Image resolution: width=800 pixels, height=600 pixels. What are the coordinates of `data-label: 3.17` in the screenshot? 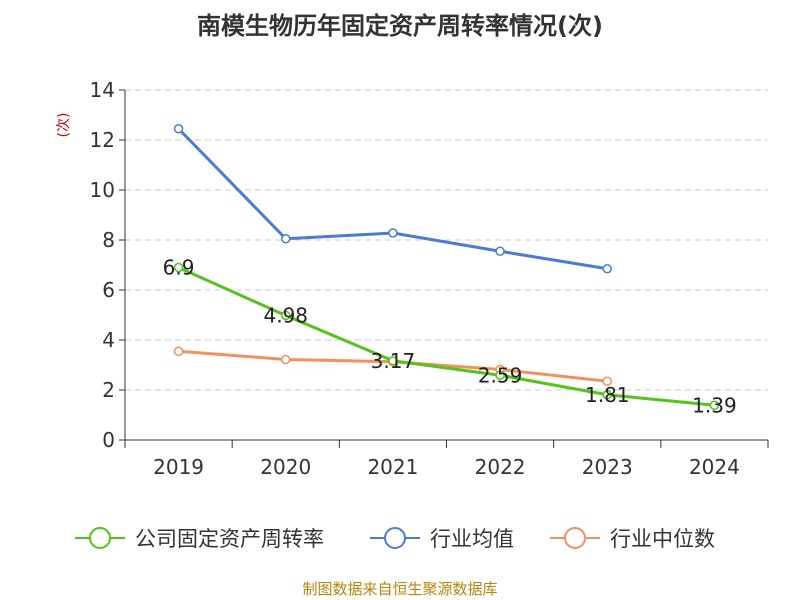 It's located at (393, 361).